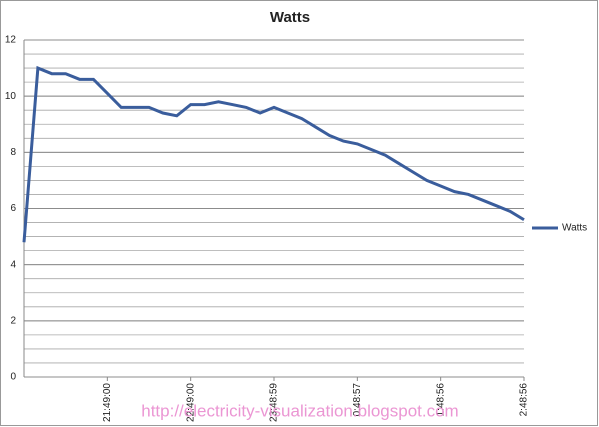 Image resolution: width=599 pixels, height=427 pixels. Describe the element at coordinates (524, 400) in the screenshot. I see `x-tick-label: 2:48:56` at that location.